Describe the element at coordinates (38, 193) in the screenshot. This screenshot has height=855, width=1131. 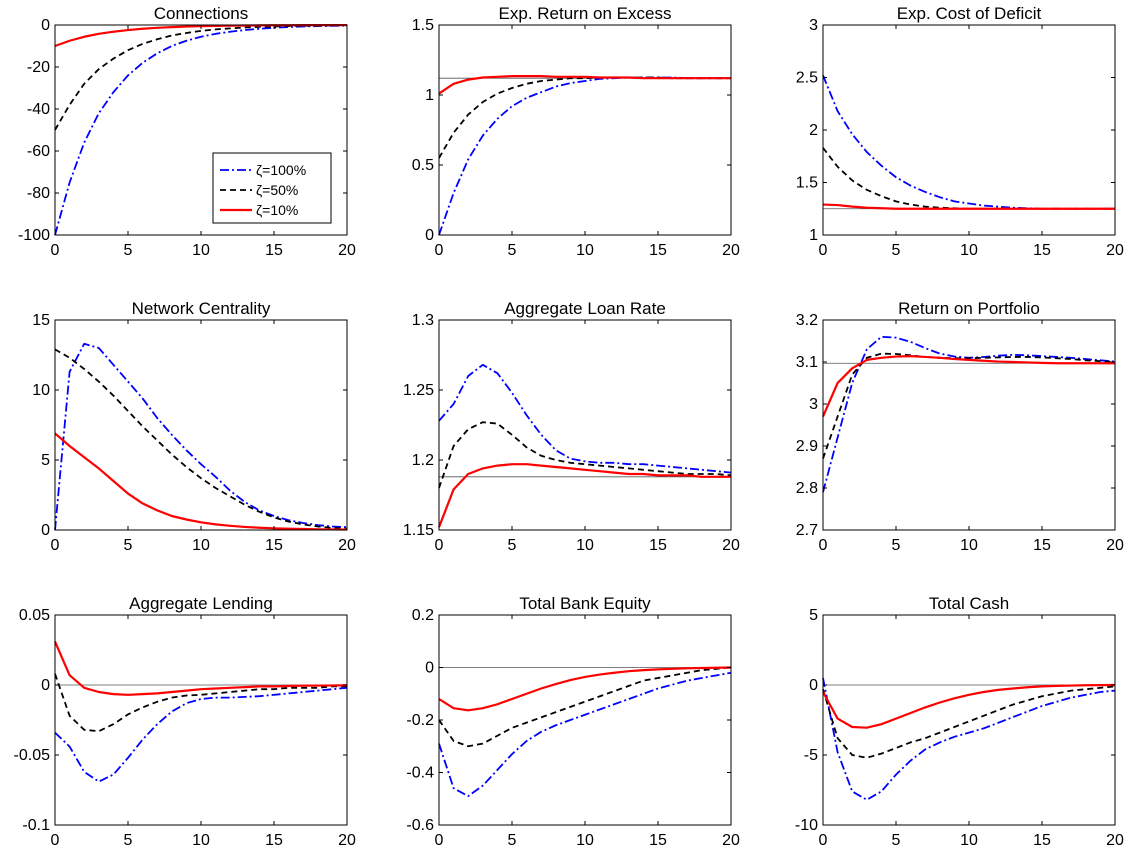
I see `y-tick-label: -80` at that location.